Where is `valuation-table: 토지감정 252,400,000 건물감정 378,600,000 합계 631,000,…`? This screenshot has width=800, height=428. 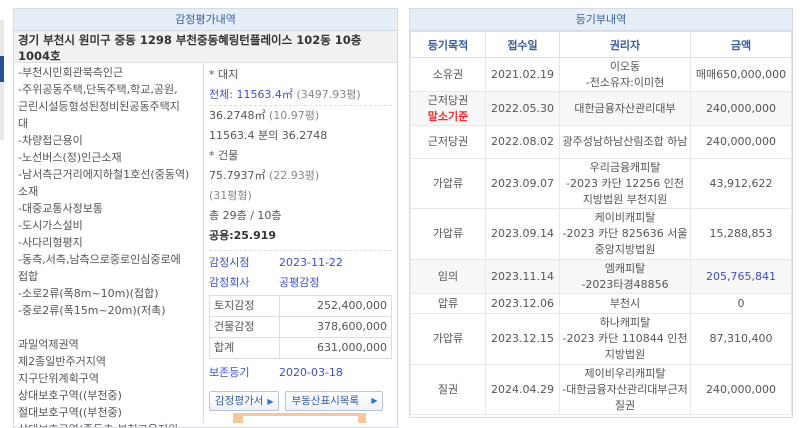 valuation-table: 토지감정 252,400,000 건물감정 378,600,000 합계 631,000,… is located at coordinates (300, 327).